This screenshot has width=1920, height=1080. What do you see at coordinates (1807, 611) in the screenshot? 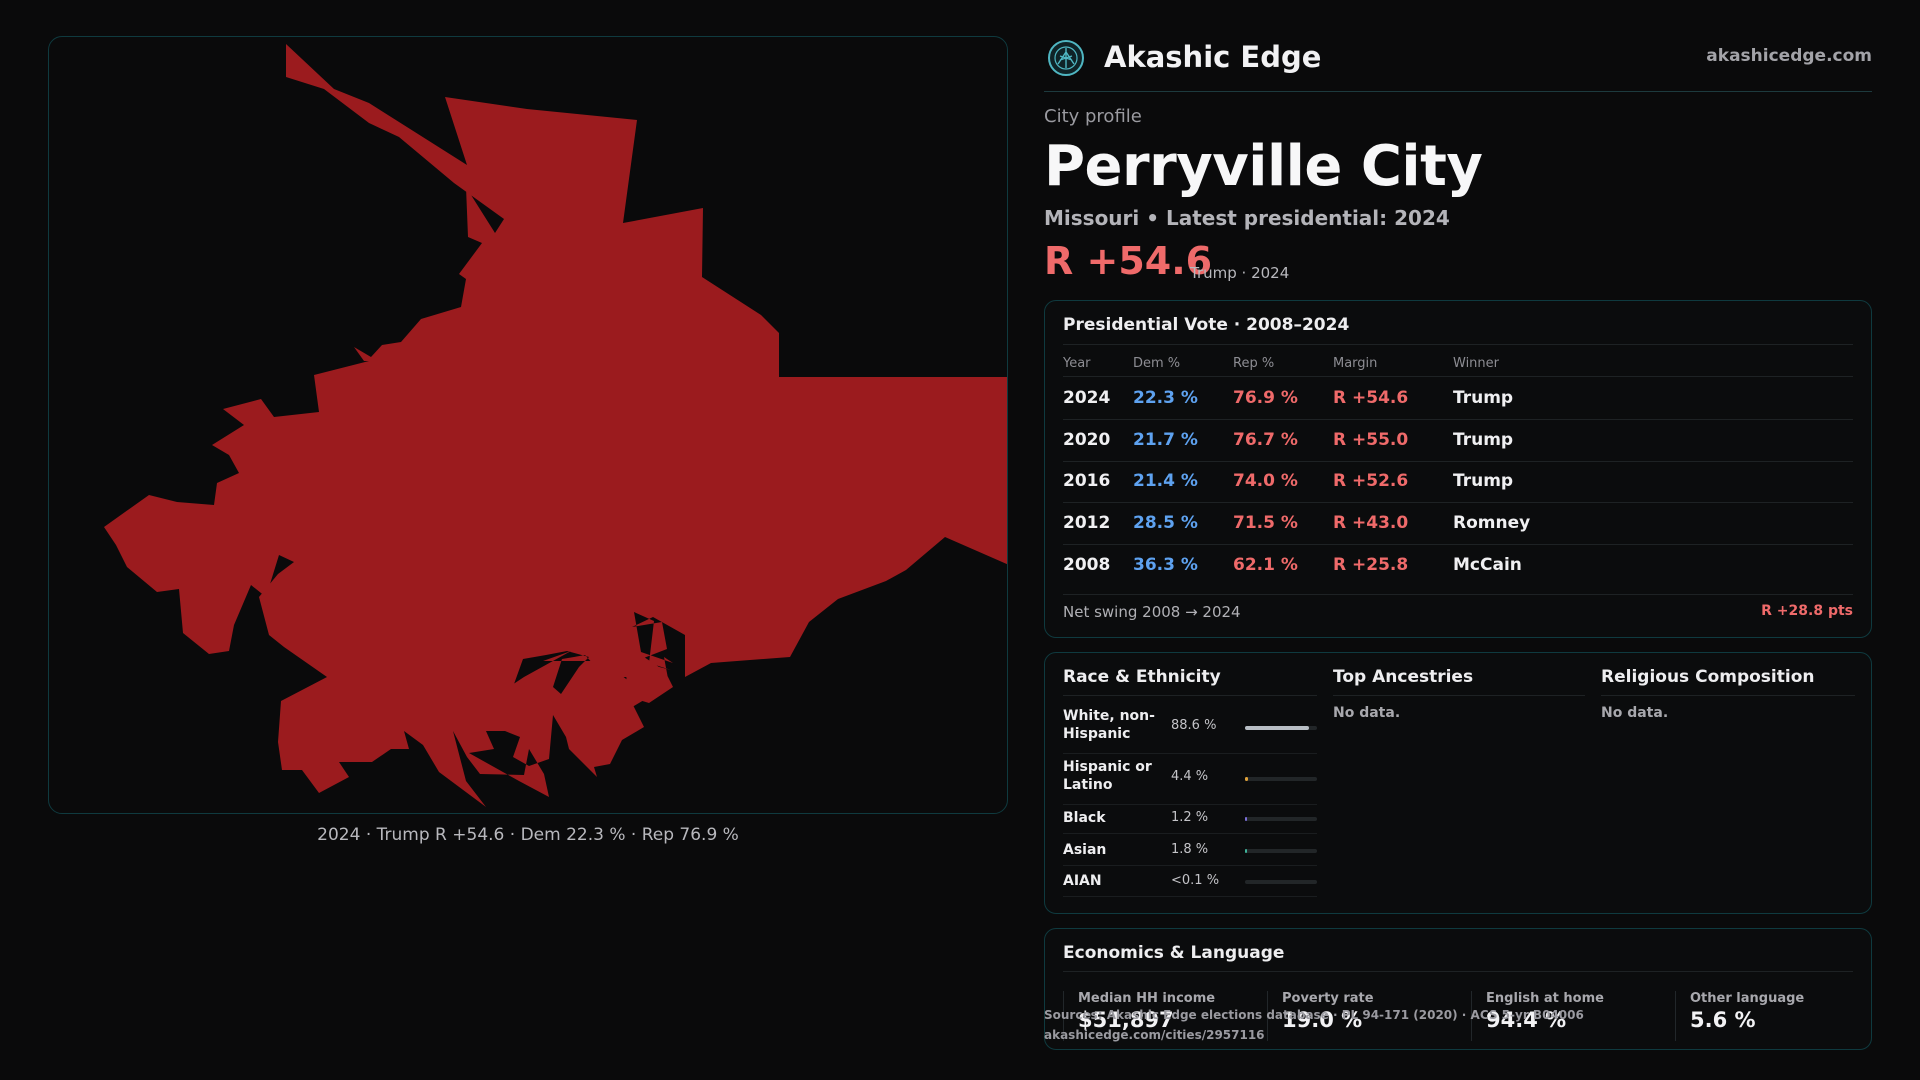
I see `net-swing-value: R +28.8 pts` at bounding box center [1807, 611].